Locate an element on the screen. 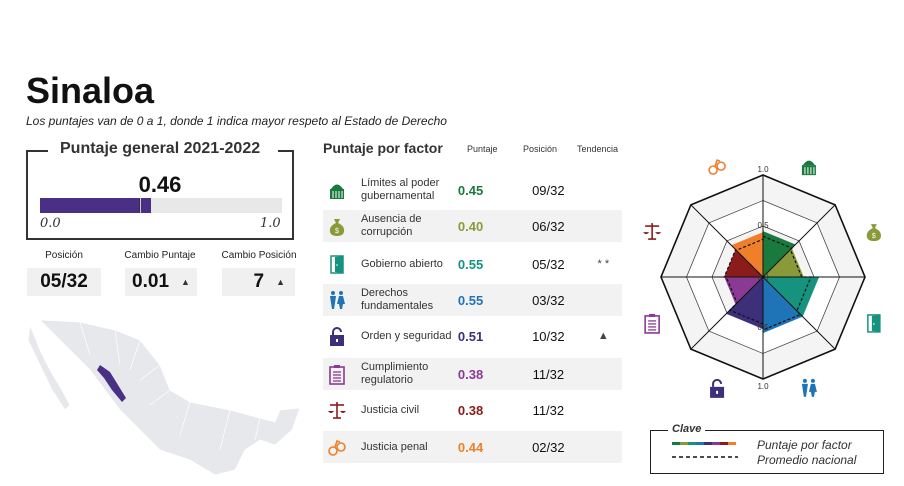 The image size is (904, 486). mexico-map is located at coordinates (164, 397).